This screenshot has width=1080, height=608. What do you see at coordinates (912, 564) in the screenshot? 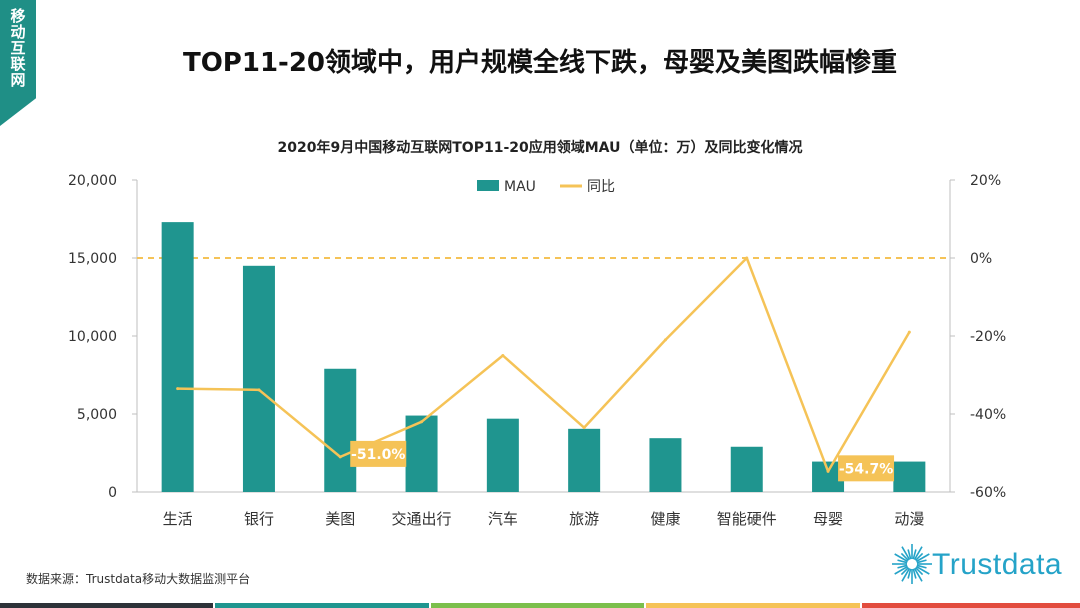
I see `starburst-icon` at bounding box center [912, 564].